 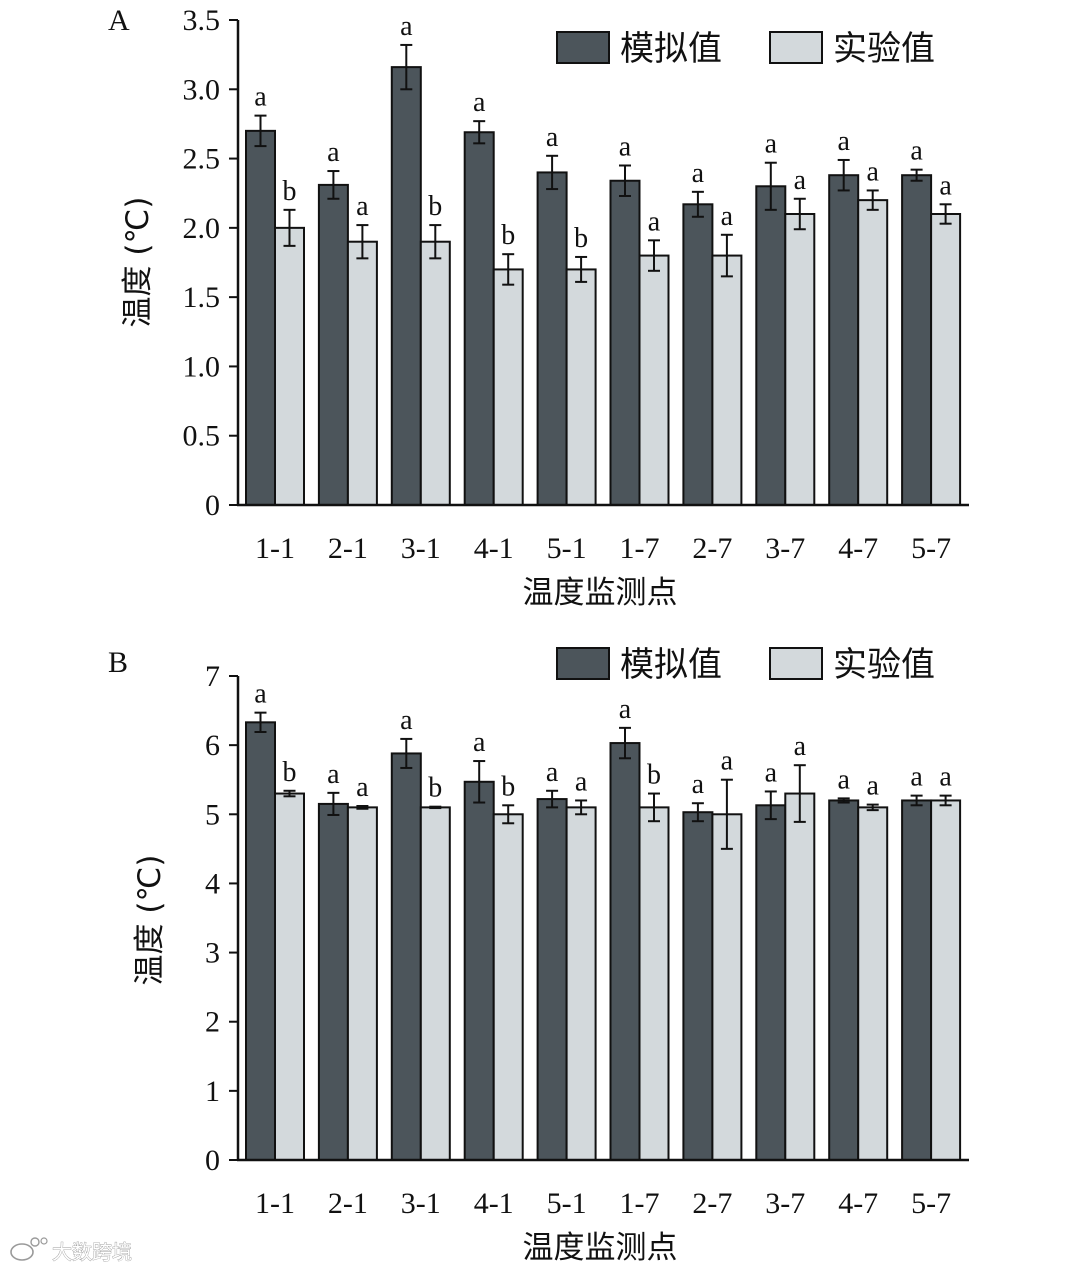 I want to click on y-ticks-b: 0 1 2 3 4 5 6 7, so click(x=221, y=918).